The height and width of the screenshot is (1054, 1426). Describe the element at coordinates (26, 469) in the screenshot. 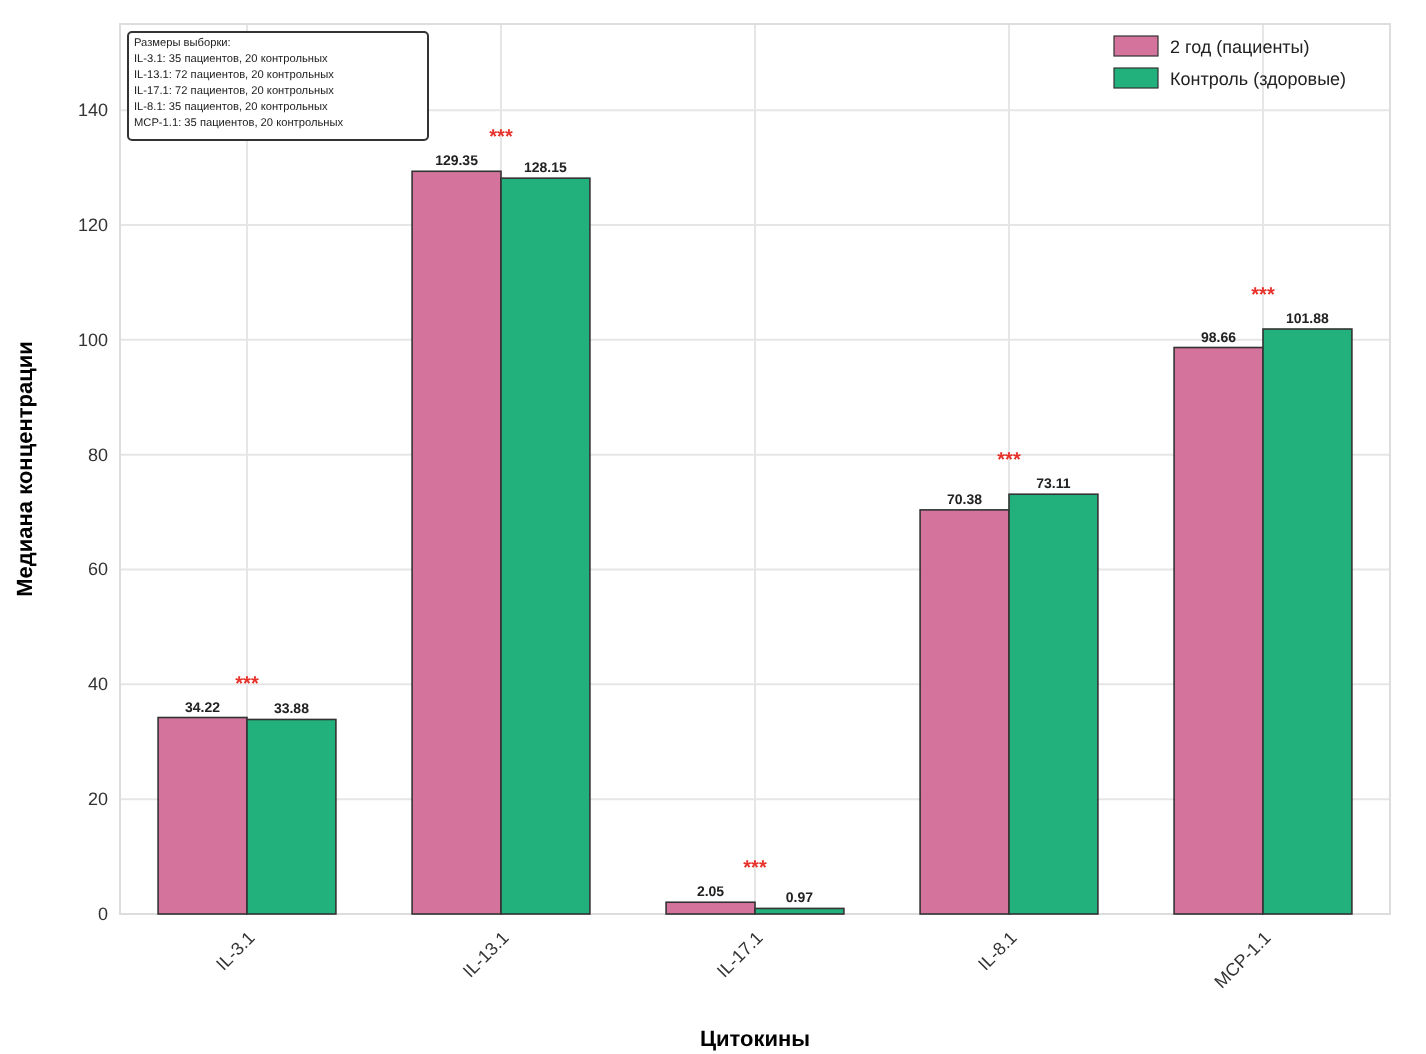

I see `y-axis-title: Медиана концентрации` at that location.